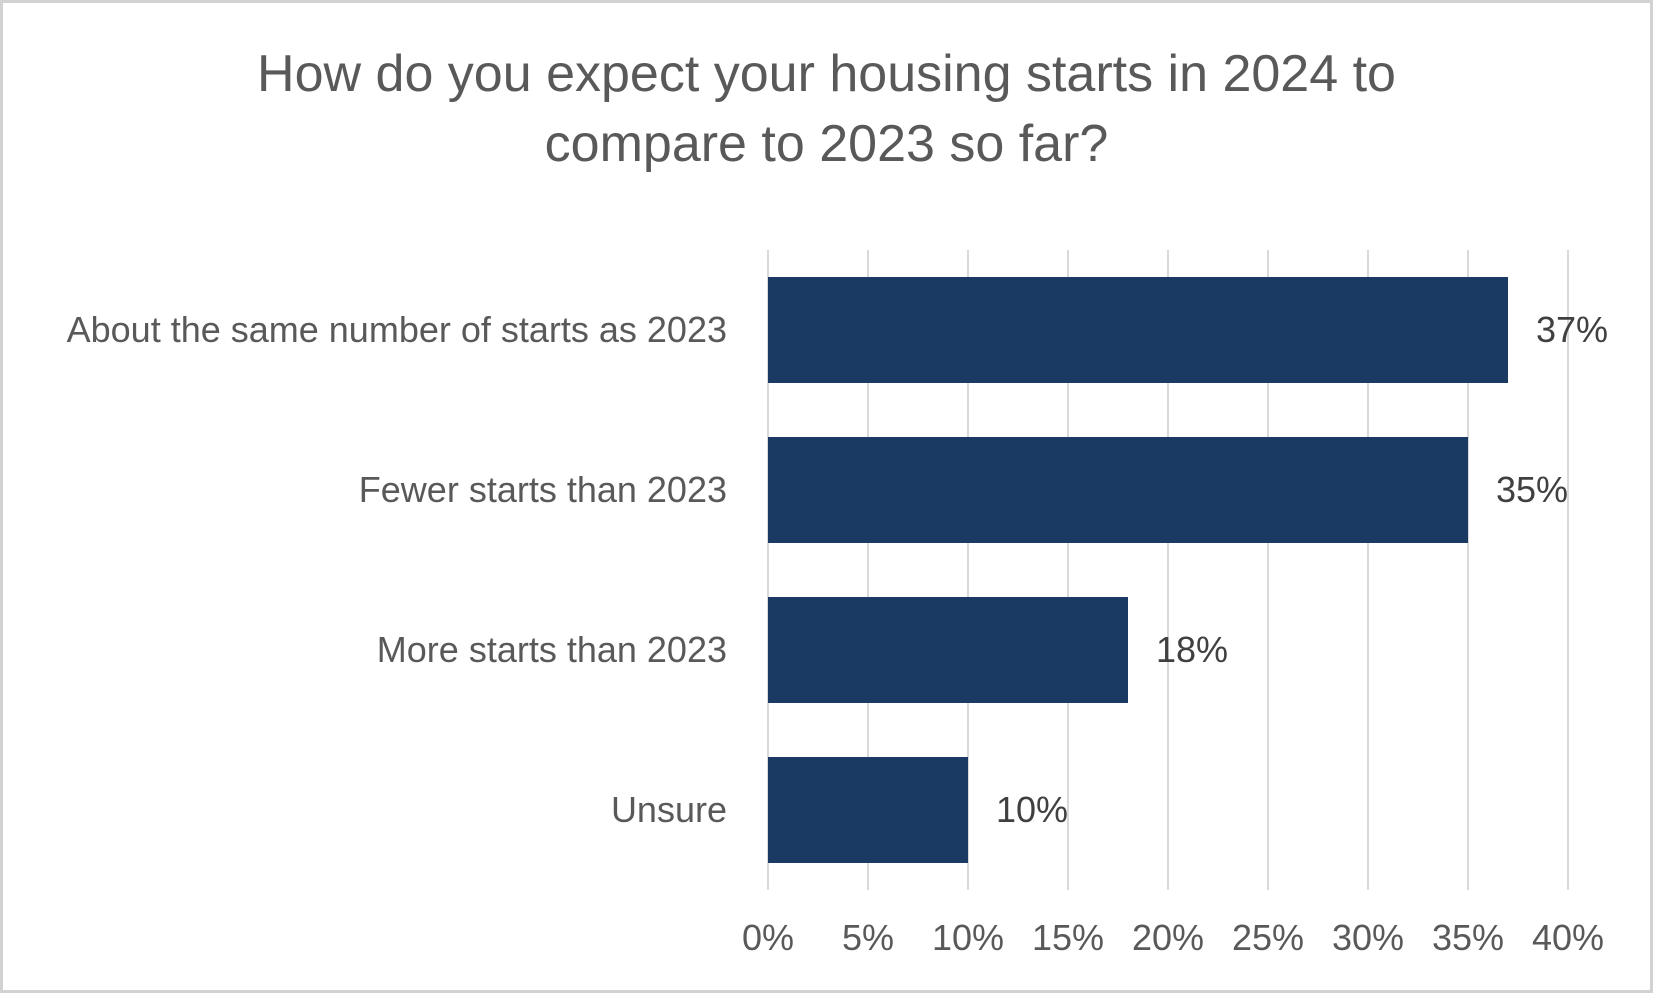  What do you see at coordinates (968, 937) in the screenshot?
I see `x-tick-label: 10%` at bounding box center [968, 937].